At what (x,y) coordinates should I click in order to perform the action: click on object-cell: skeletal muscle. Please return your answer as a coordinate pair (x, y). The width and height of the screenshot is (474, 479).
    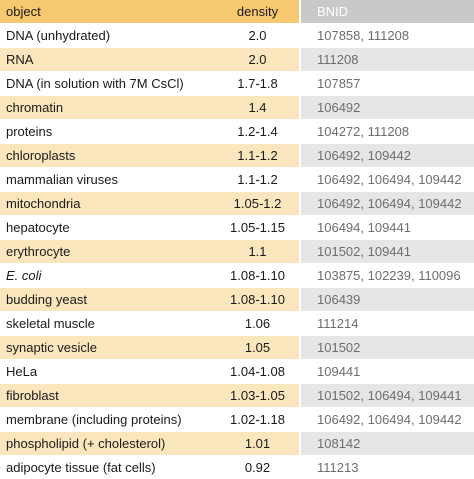
    Looking at the image, I should click on (108, 324).